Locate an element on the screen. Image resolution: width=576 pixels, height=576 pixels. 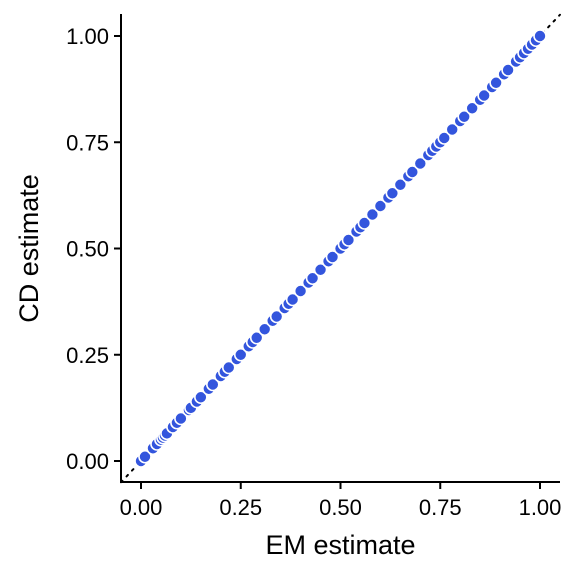
x-tick-label: 0.75 is located at coordinates (440, 507).